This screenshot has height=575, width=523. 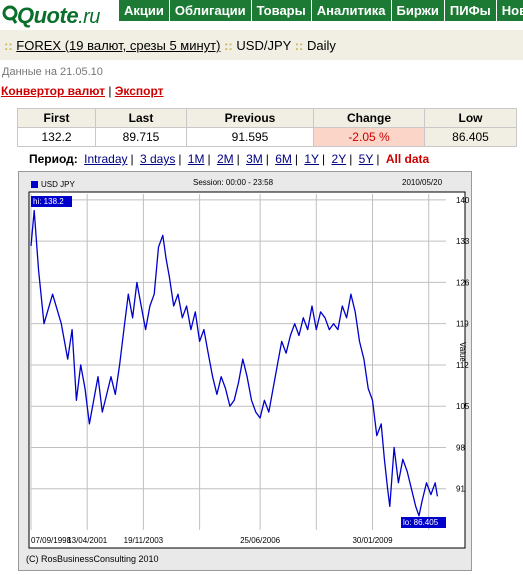 I want to click on breadcrumb-interval: Daily, so click(x=321, y=45).